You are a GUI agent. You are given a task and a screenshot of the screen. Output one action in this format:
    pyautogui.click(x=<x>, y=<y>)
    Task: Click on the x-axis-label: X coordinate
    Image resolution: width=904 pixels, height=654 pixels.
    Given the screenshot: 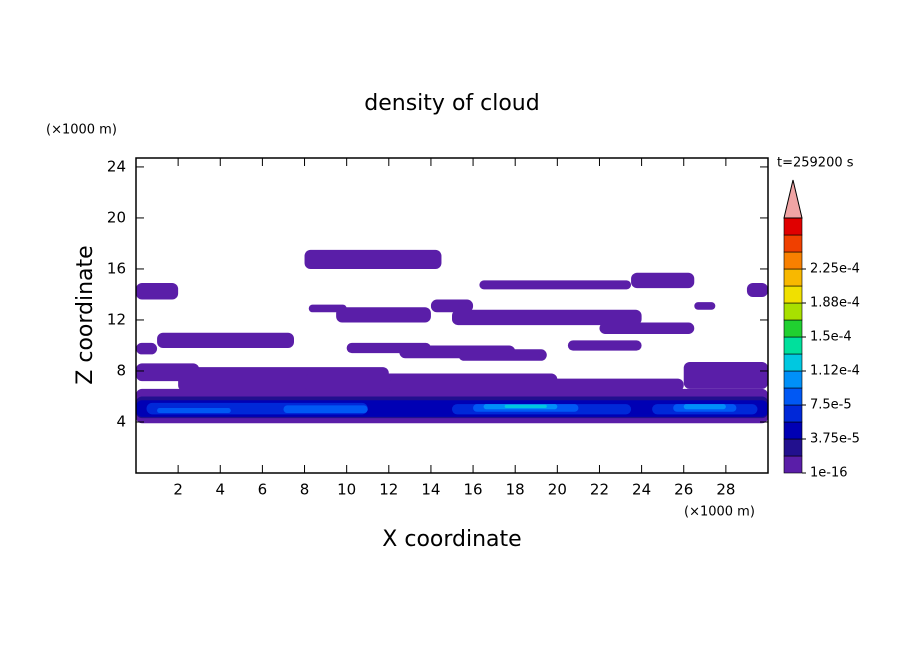 What is the action you would take?
    pyautogui.click(x=451, y=539)
    